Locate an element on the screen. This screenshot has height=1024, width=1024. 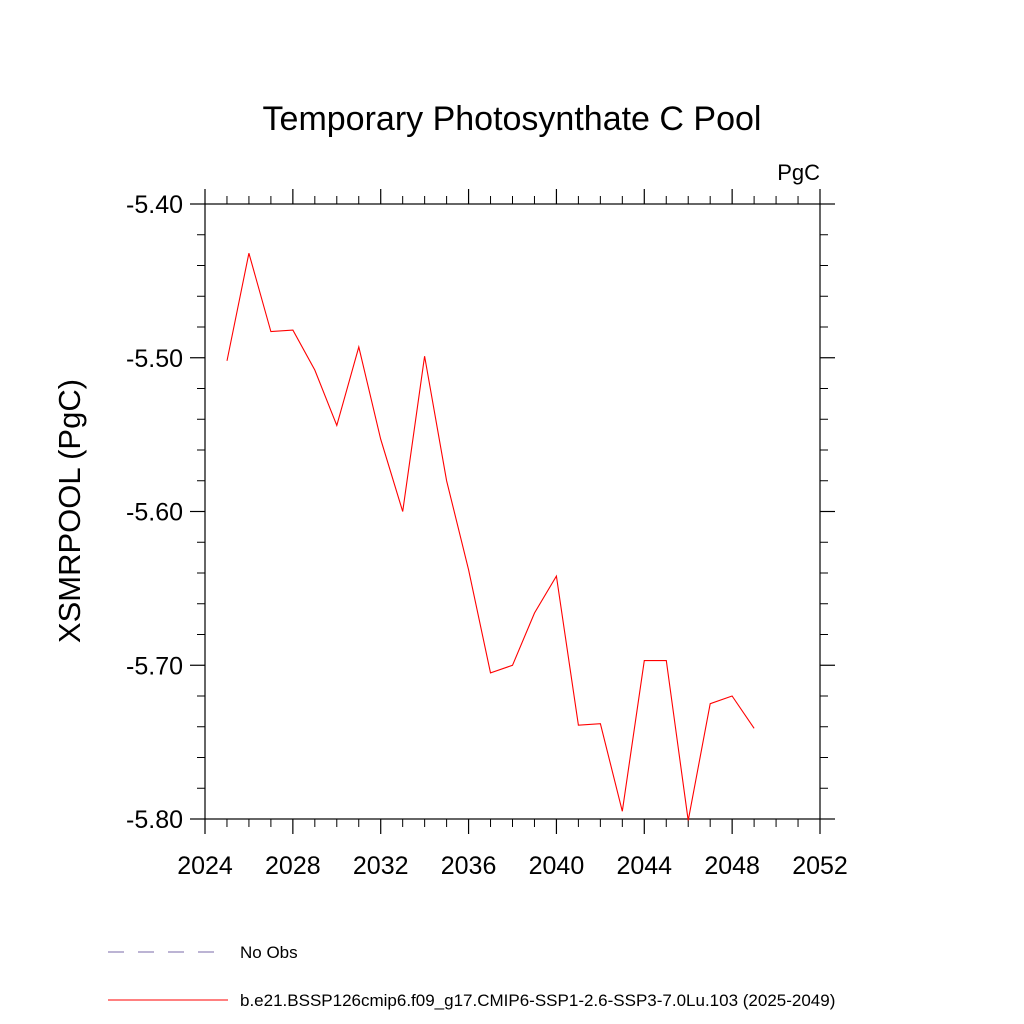
y-tick-label: -5.50 is located at coordinates (154, 359).